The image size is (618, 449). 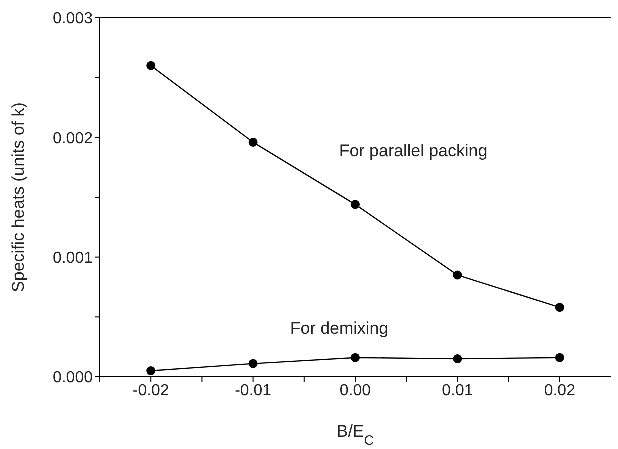 What do you see at coordinates (560, 391) in the screenshot?
I see `x-tick-label: 0.02` at bounding box center [560, 391].